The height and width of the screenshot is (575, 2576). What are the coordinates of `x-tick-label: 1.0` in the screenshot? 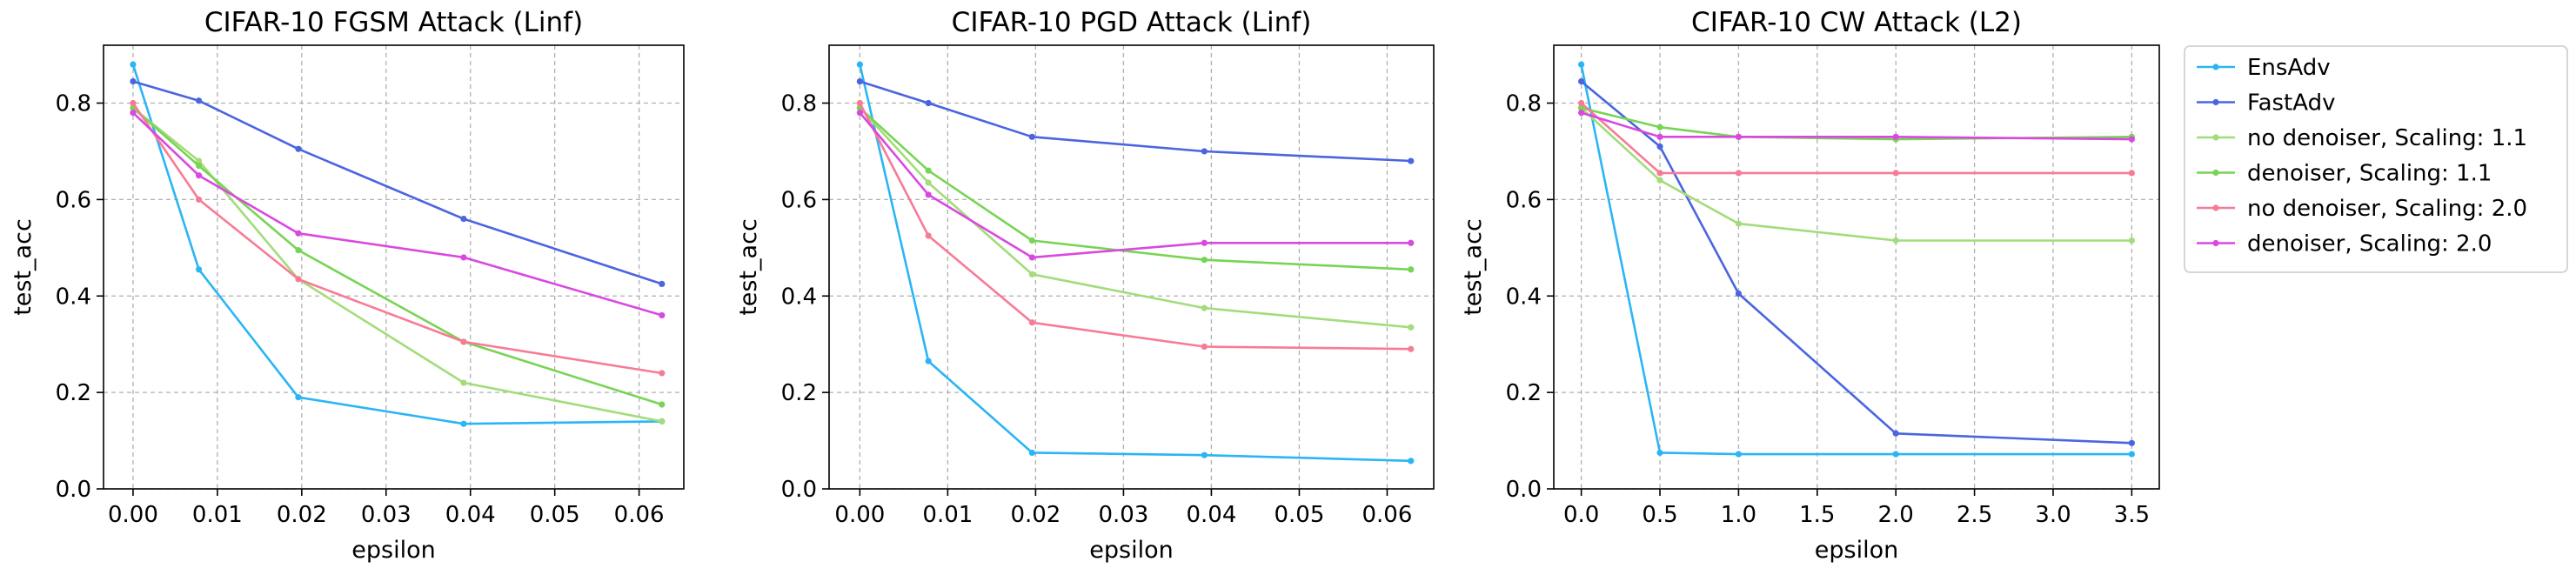 It's located at (1738, 515).